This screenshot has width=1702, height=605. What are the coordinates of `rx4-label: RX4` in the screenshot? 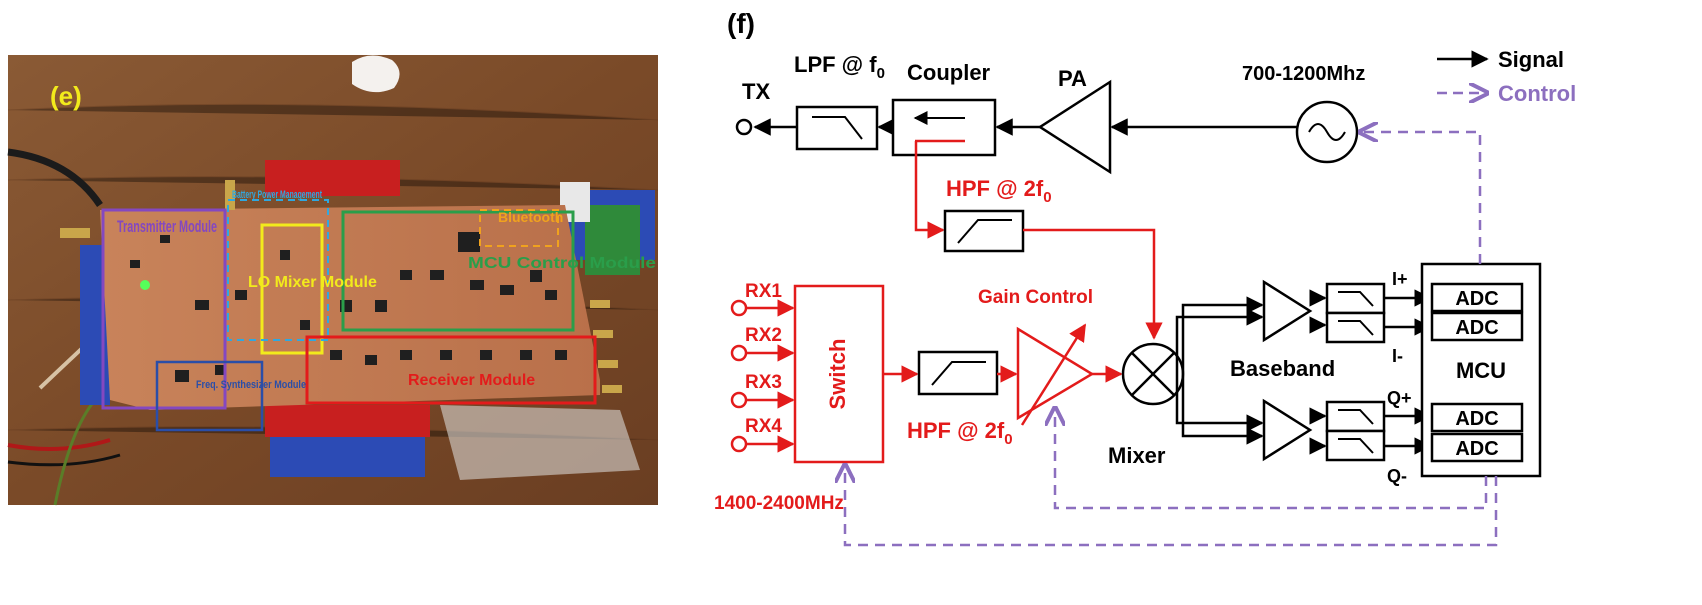 It's located at (763, 426).